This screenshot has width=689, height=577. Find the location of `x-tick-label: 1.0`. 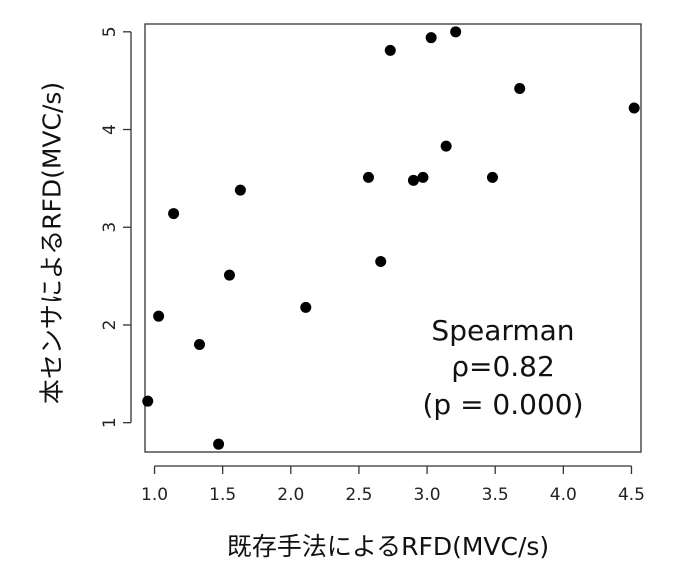

x-tick-label: 1.0 is located at coordinates (154, 495).